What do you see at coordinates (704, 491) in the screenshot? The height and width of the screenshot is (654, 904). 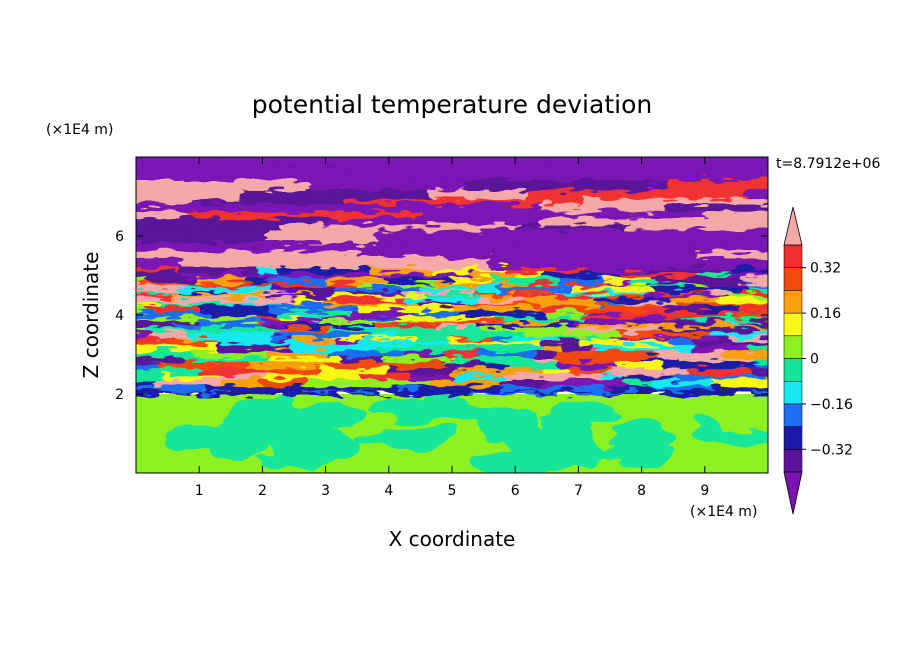 I see `x-tick-label: 9` at bounding box center [704, 491].